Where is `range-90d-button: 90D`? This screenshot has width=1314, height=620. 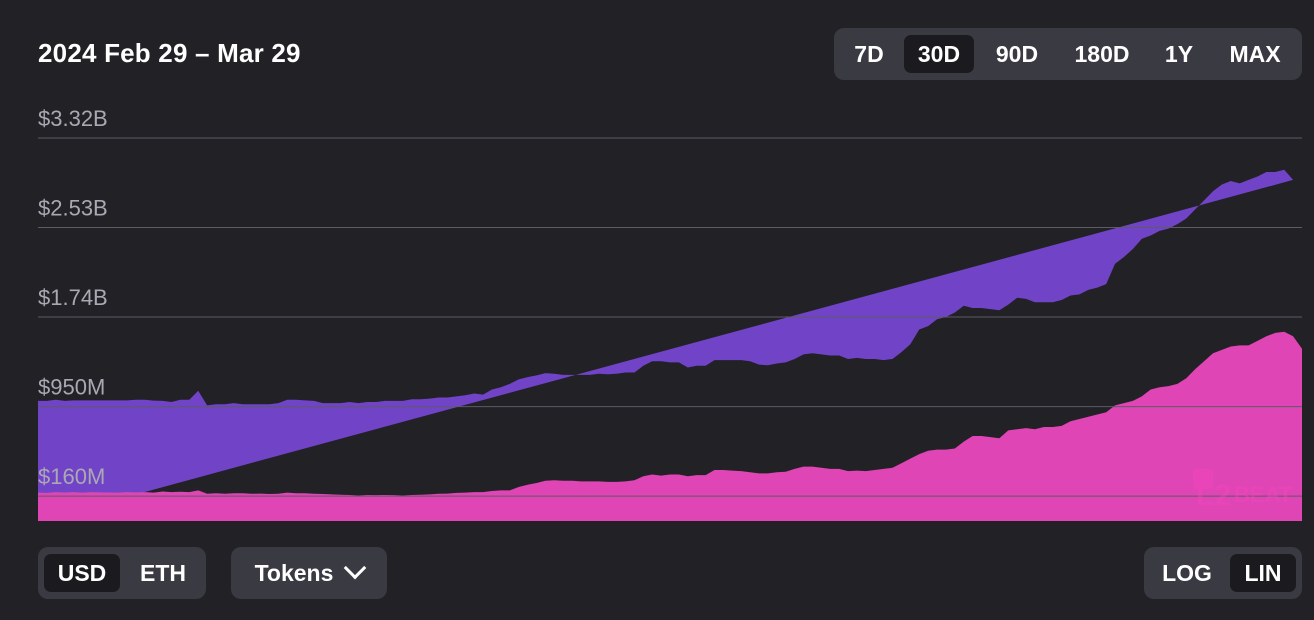 range-90d-button: 90D is located at coordinates (1017, 54).